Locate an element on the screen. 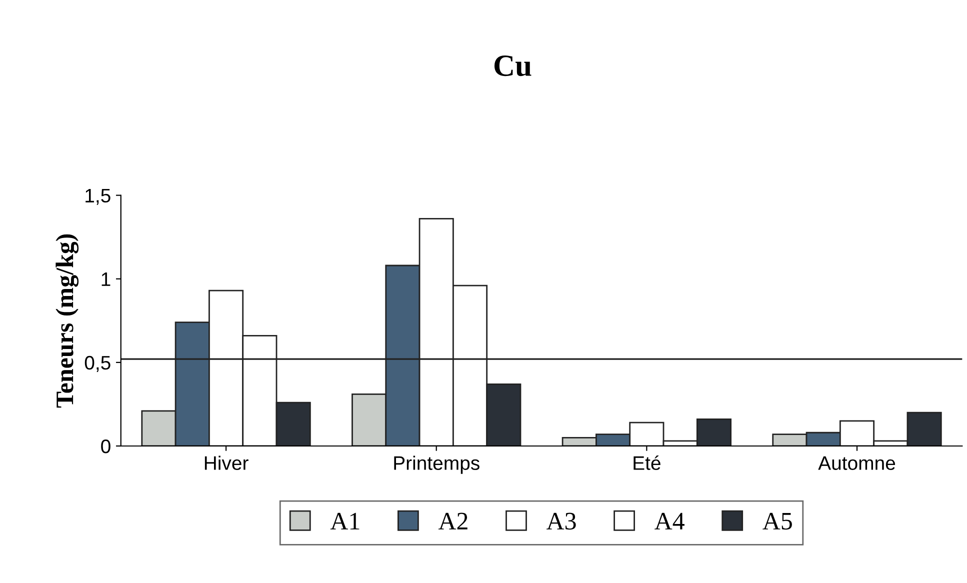 The image size is (967, 583). legend-label: A3 is located at coordinates (561, 521).